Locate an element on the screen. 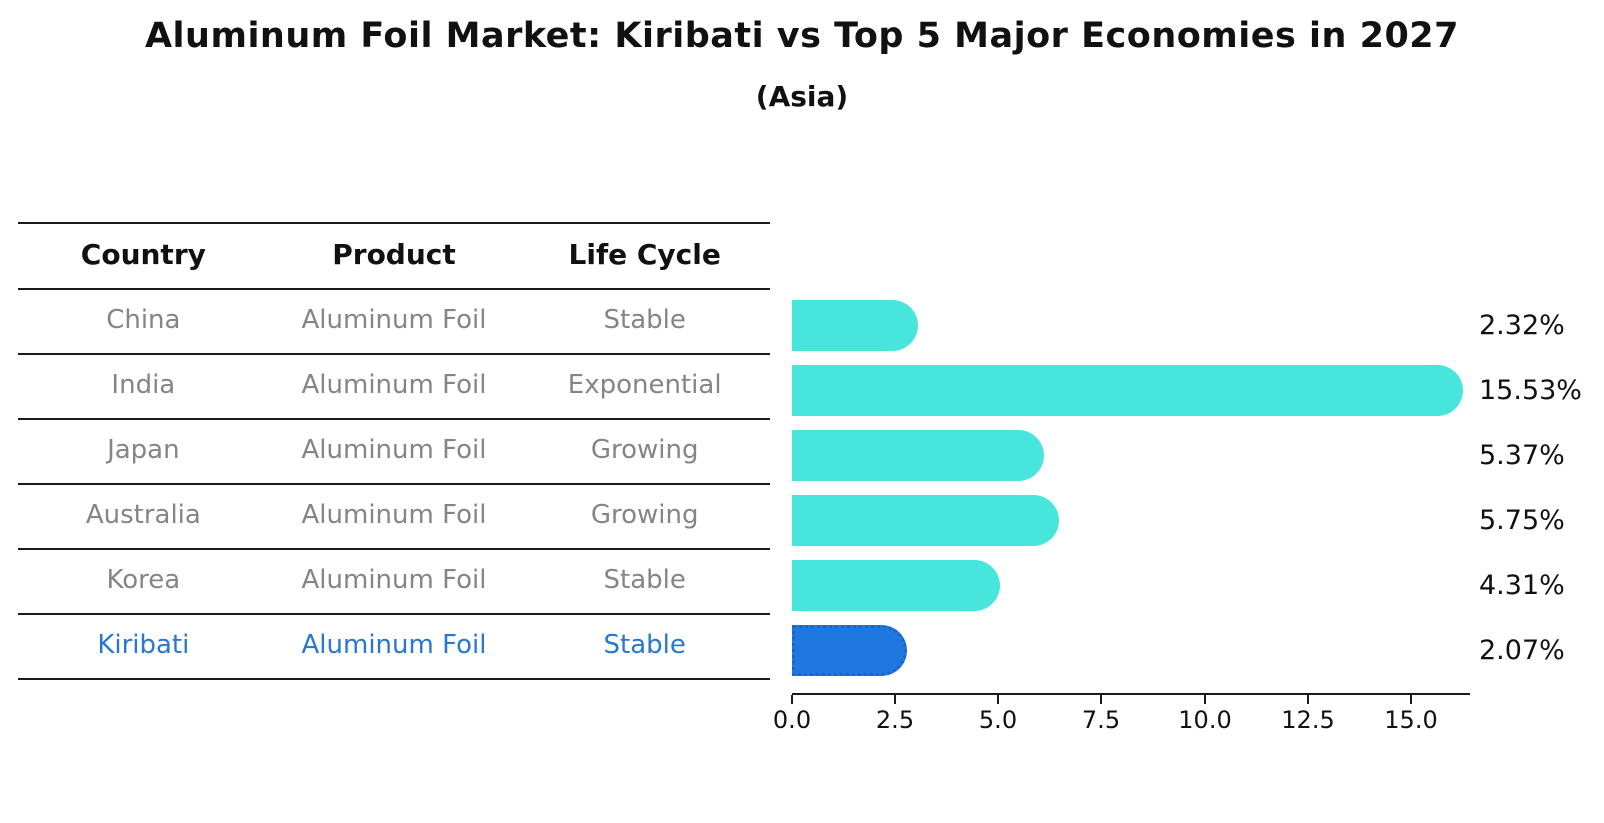 This screenshot has width=1604, height=823. table-row: Japan Aluminum Foil Growing is located at coordinates (394, 450).